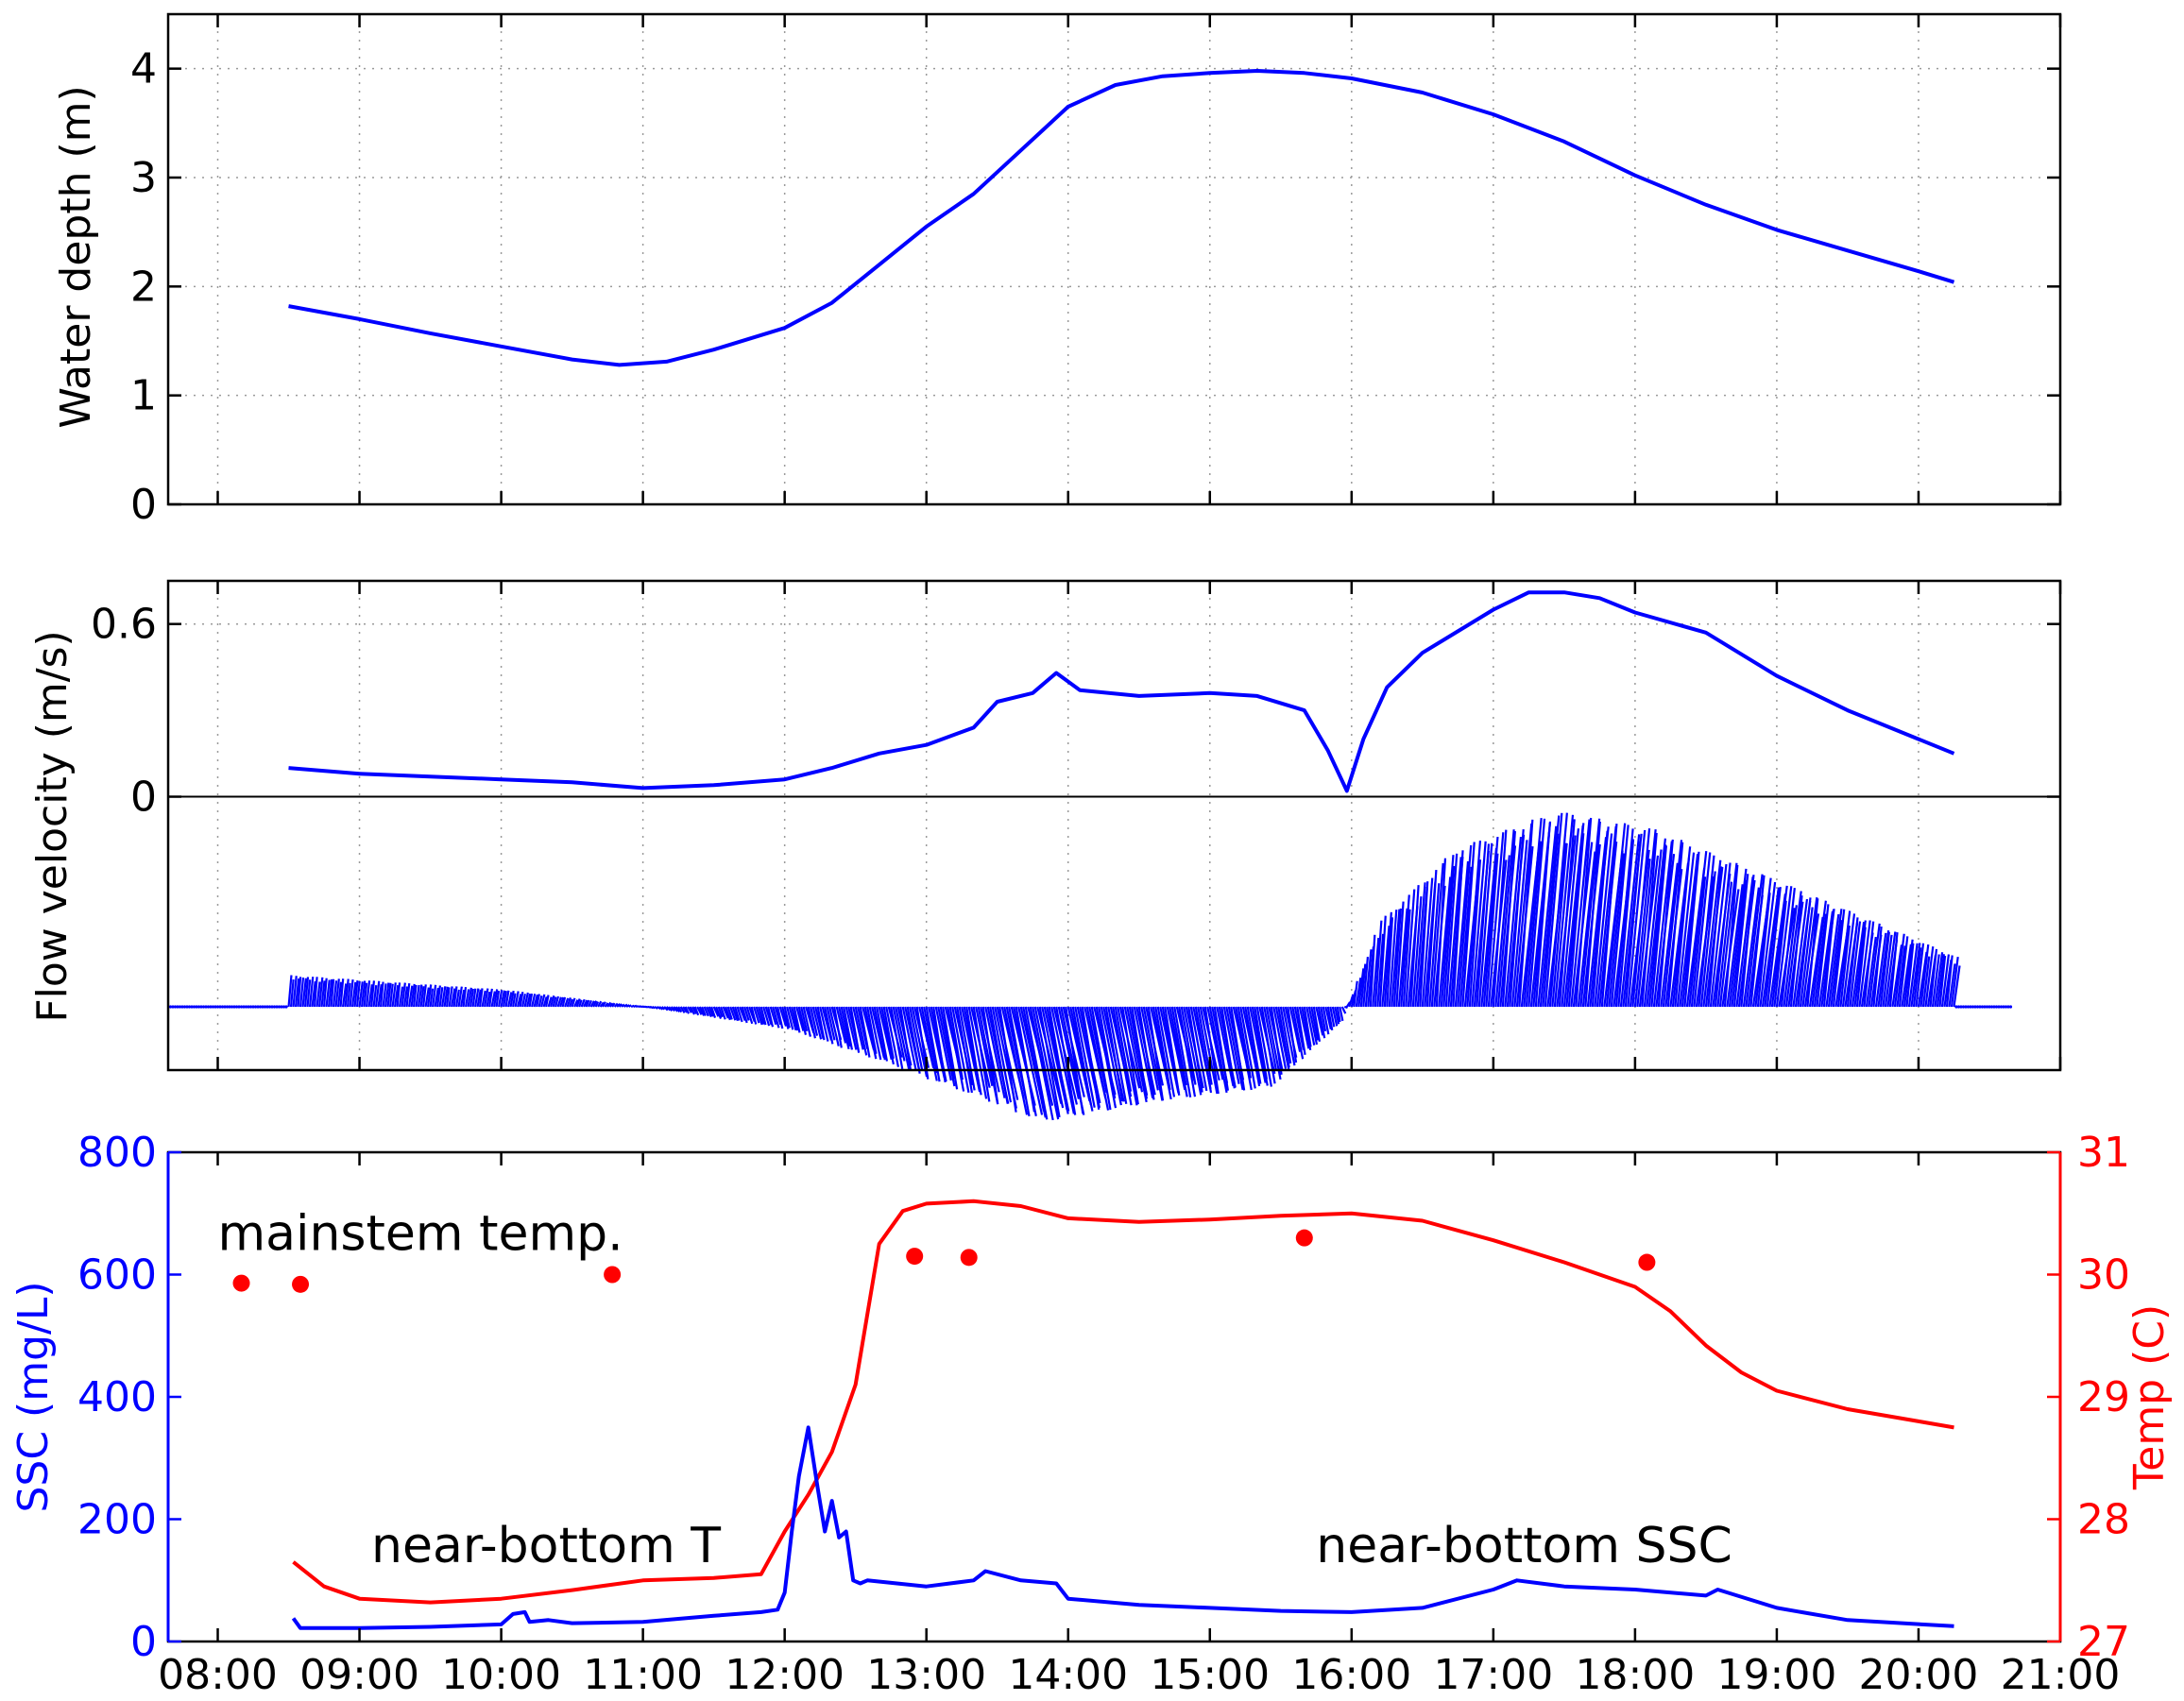  What do you see at coordinates (1635, 1675) in the screenshot?
I see `x-tick-label-1800: 18:00` at bounding box center [1635, 1675].